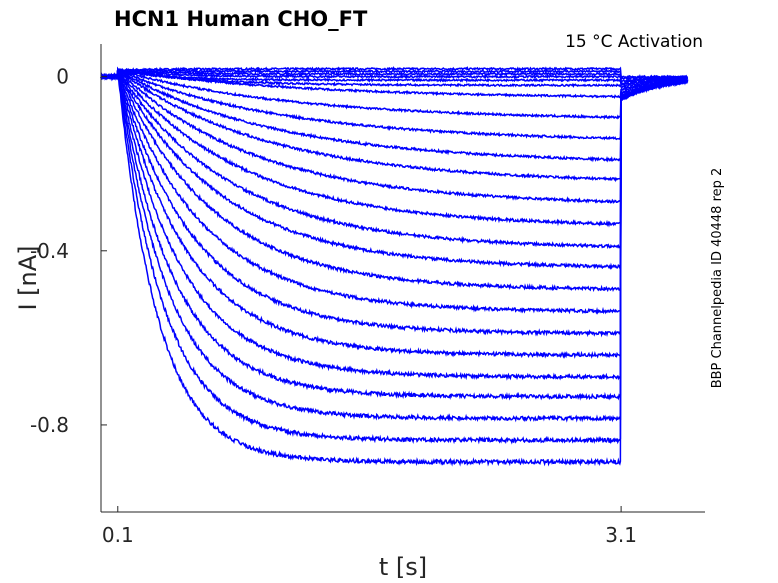  What do you see at coordinates (118, 535) in the screenshot?
I see `x-tick-label: 0.1` at bounding box center [118, 535].